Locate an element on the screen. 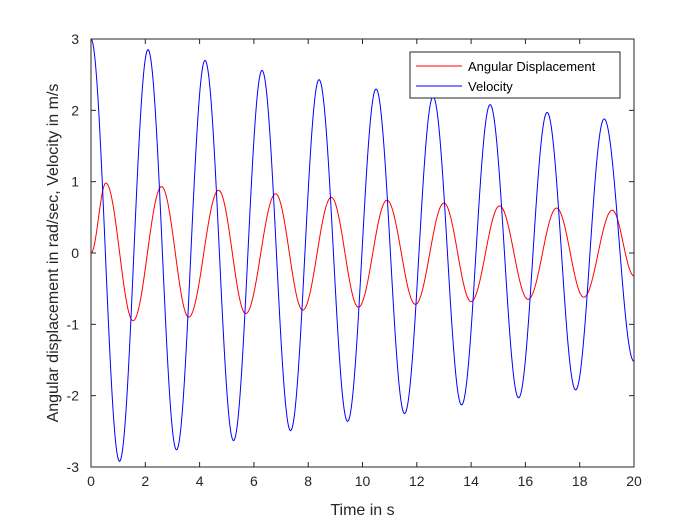 This screenshot has width=700, height=525. y-tick-label: -1 is located at coordinates (73, 324).